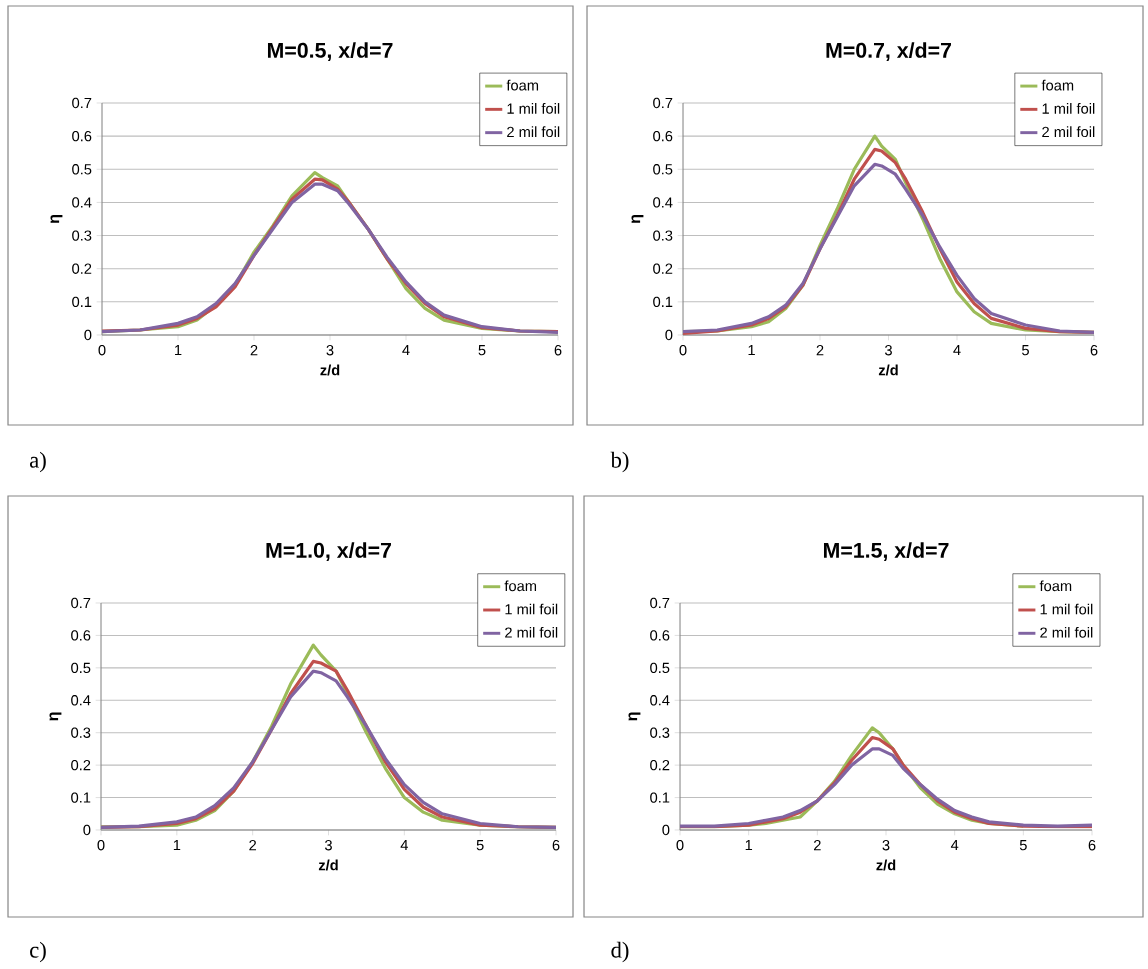 The width and height of the screenshot is (1148, 969). Describe the element at coordinates (619, 462) in the screenshot. I see `text: b)` at that location.